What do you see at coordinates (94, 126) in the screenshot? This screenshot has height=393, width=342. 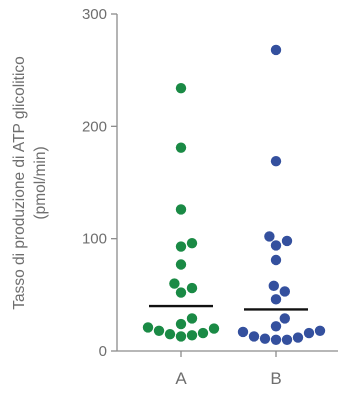 I see `y-tick-label-200: 200` at bounding box center [94, 126].